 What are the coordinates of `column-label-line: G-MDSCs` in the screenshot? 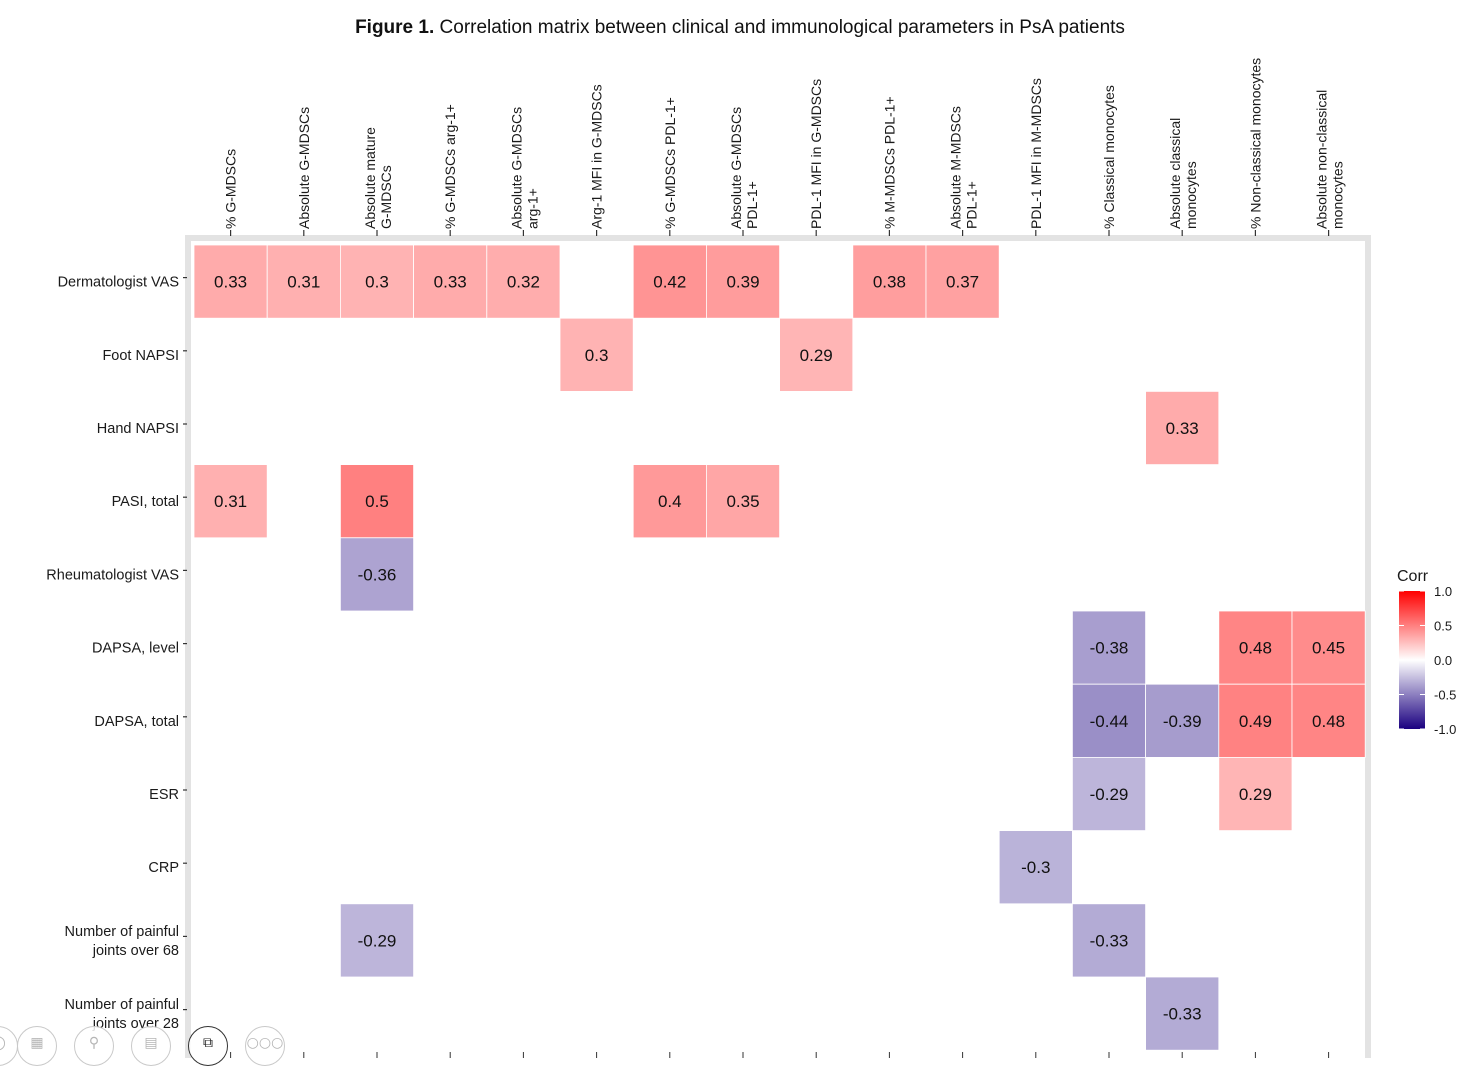 It's located at (386, 197).